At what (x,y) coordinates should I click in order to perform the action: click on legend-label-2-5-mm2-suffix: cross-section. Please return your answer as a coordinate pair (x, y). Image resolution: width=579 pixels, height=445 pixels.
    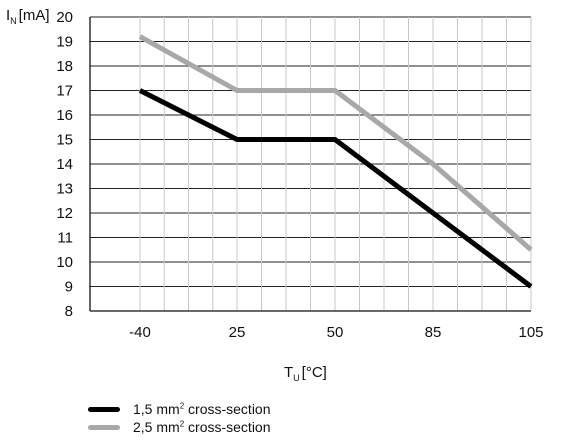
    Looking at the image, I should click on (227, 427).